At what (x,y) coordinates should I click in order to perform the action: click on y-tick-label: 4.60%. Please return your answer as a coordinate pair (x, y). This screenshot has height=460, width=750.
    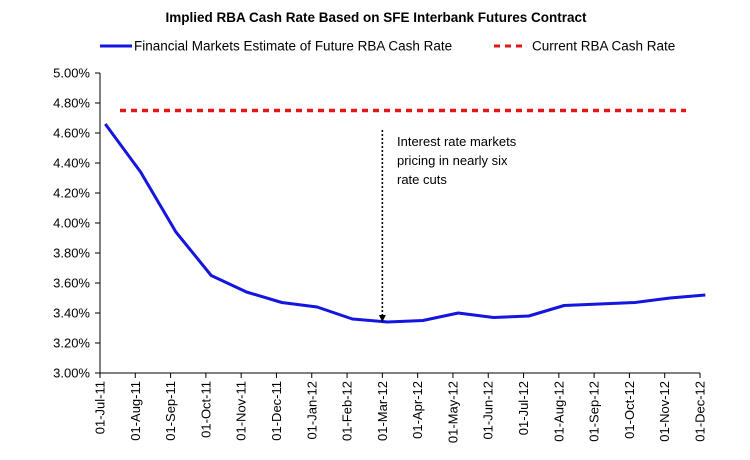
    Looking at the image, I should click on (71, 133).